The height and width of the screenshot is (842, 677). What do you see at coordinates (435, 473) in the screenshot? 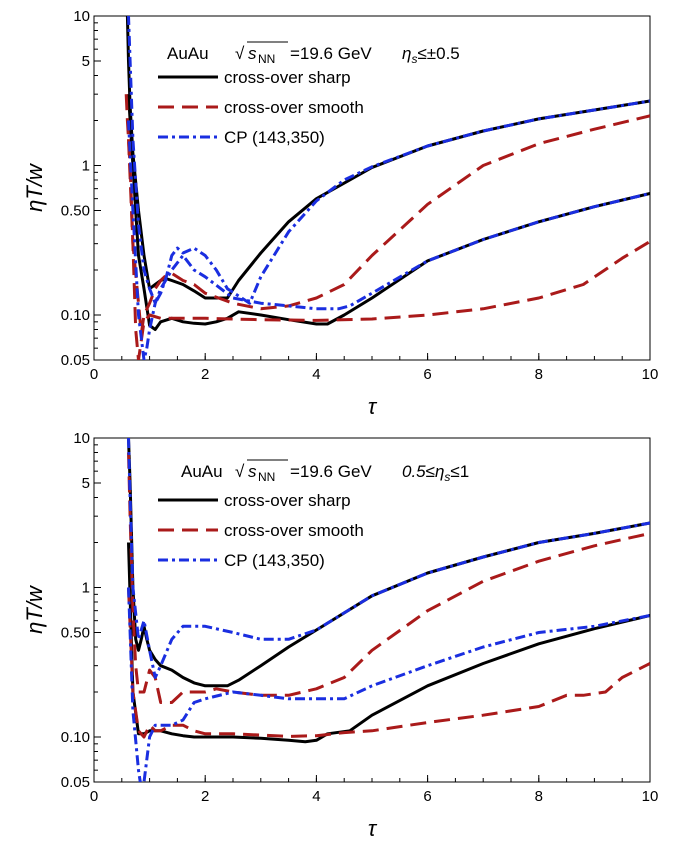
I see `annotation-eta-cut: 0.5≤ηs≤1` at bounding box center [435, 473].